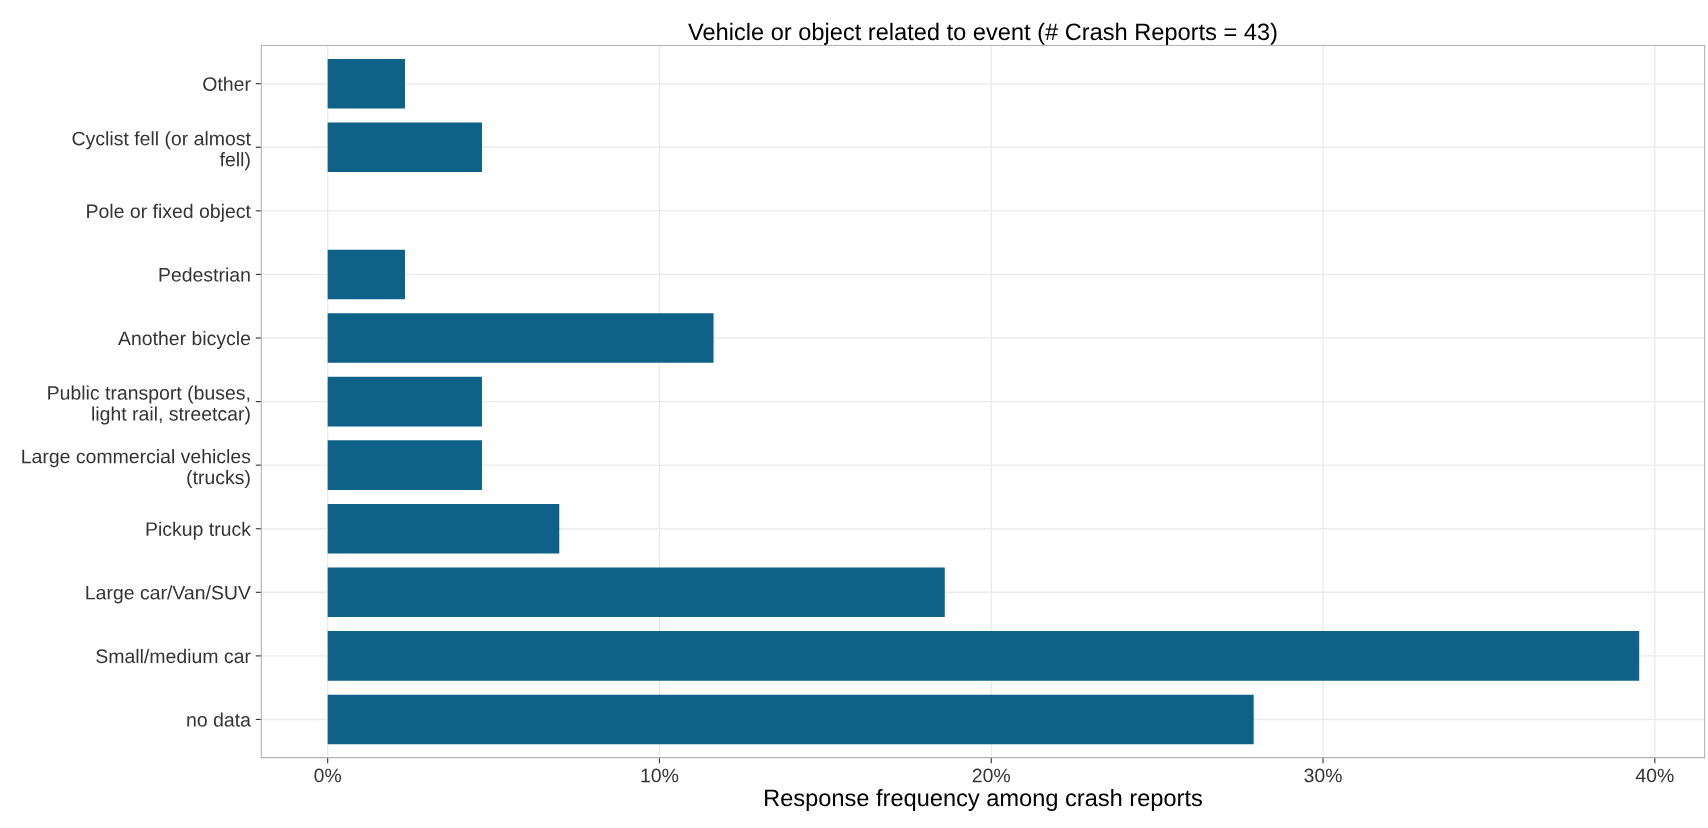  Describe the element at coordinates (983, 799) in the screenshot. I see `x-axis-title: Response frequency among crash reports` at that location.